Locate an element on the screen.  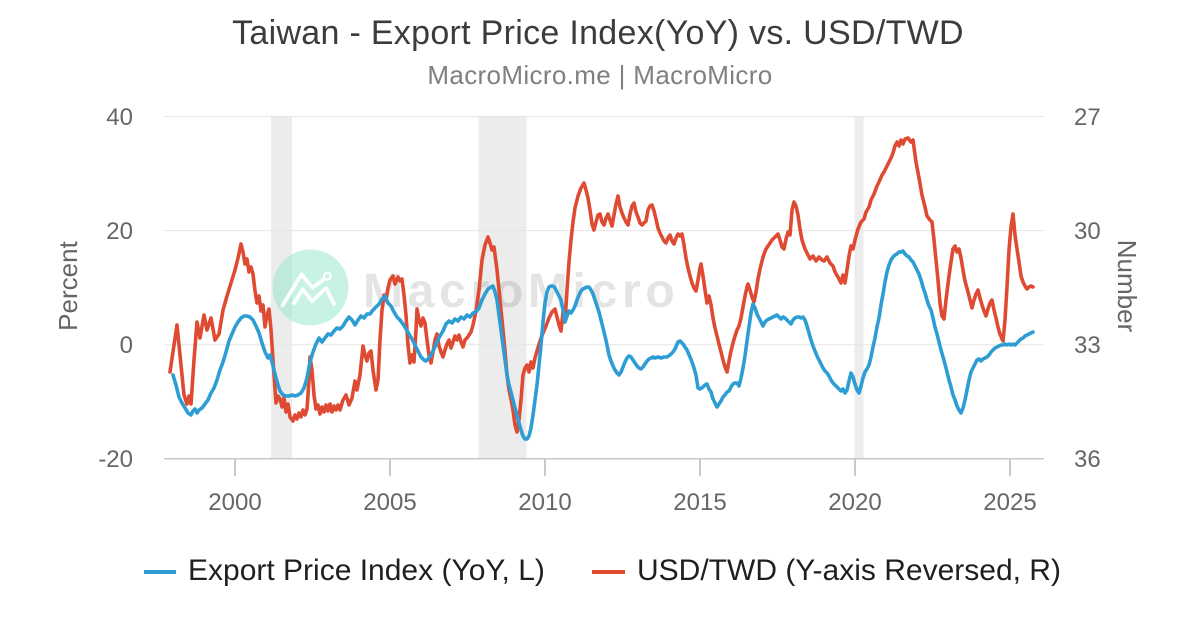
svg-text: MacroMicro is located at coordinates (521, 291).